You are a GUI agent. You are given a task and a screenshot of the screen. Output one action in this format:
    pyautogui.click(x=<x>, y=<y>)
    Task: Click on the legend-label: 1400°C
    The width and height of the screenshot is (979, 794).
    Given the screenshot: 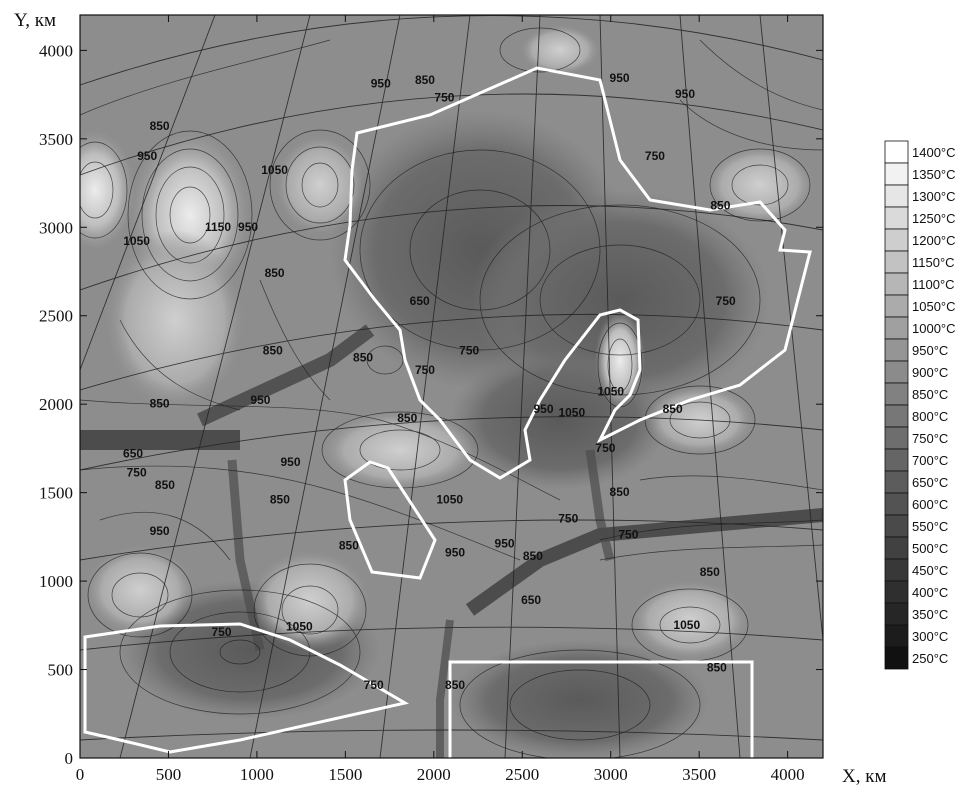 What is the action you would take?
    pyautogui.click(x=934, y=152)
    